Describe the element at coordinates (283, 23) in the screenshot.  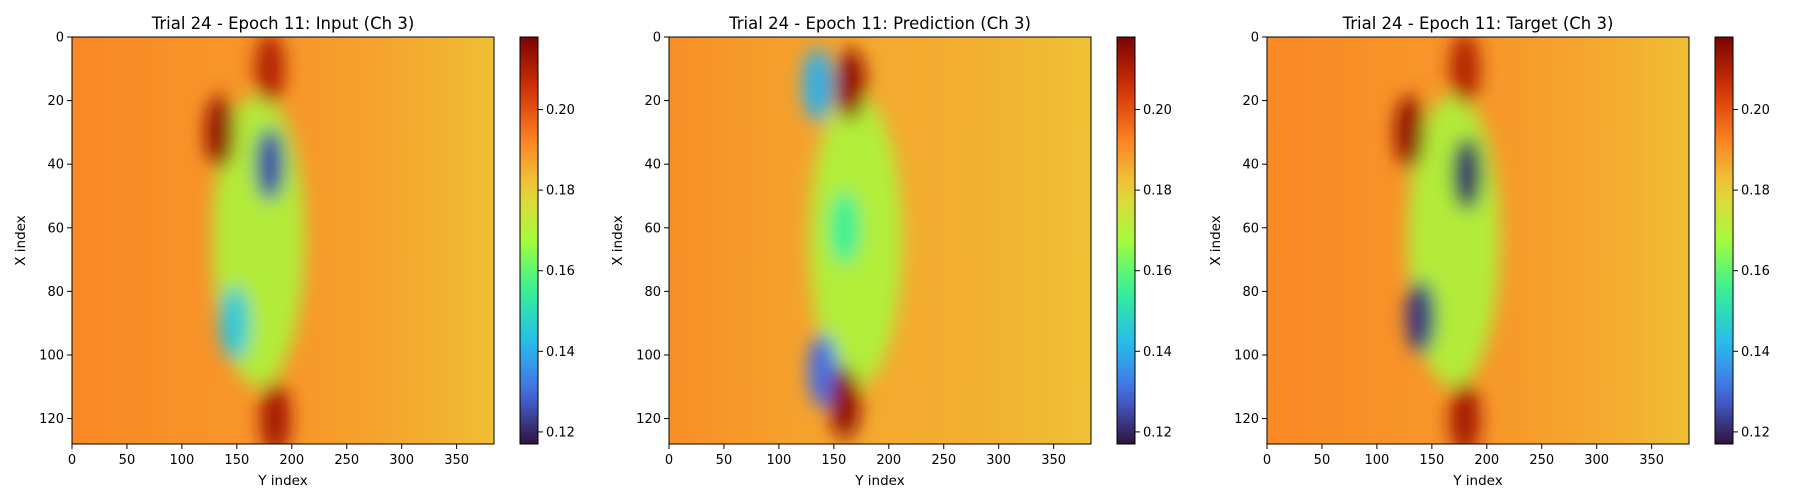
I see `panel-title: Trial 24 - Epoch 11: Input (Ch 3)` at that location.